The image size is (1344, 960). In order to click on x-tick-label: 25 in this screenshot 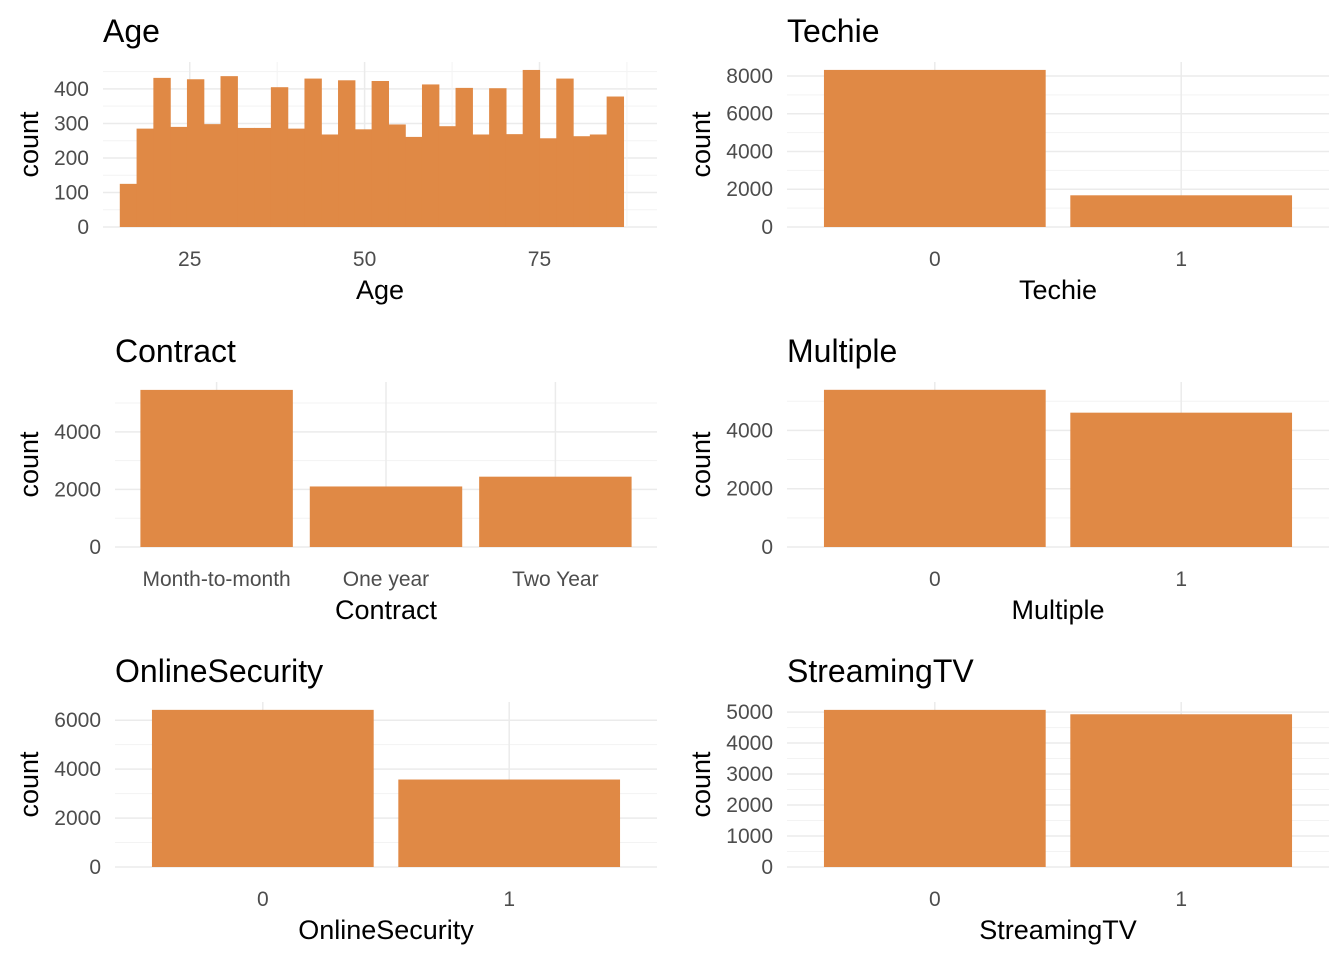, I will do `click(189, 259)`.